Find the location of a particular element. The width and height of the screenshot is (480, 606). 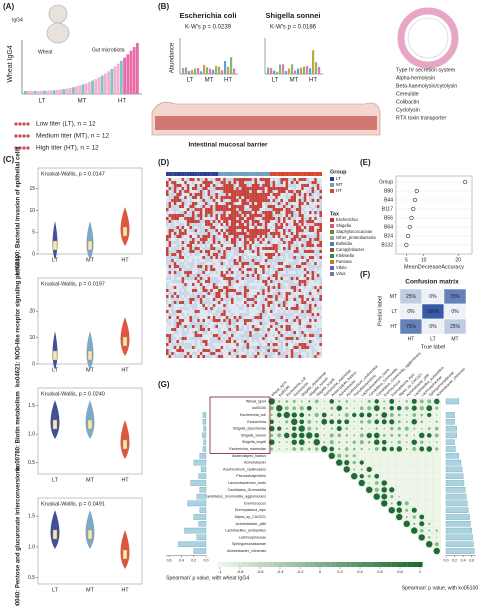

y-axis-label: Predict label is located at coordinates (380, 311).